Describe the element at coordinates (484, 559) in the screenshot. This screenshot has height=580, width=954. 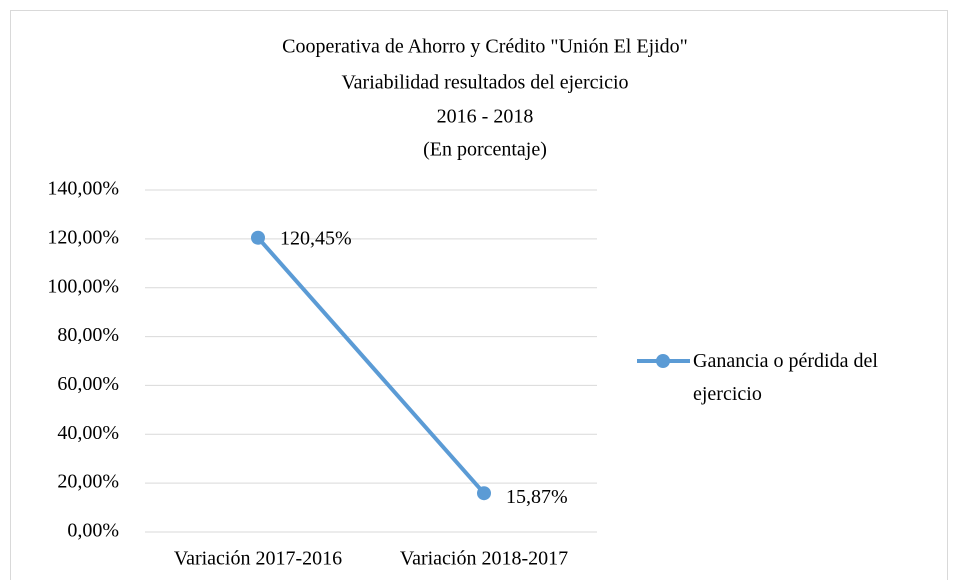
I see `x-tick-label: Variación 2018-2017` at that location.